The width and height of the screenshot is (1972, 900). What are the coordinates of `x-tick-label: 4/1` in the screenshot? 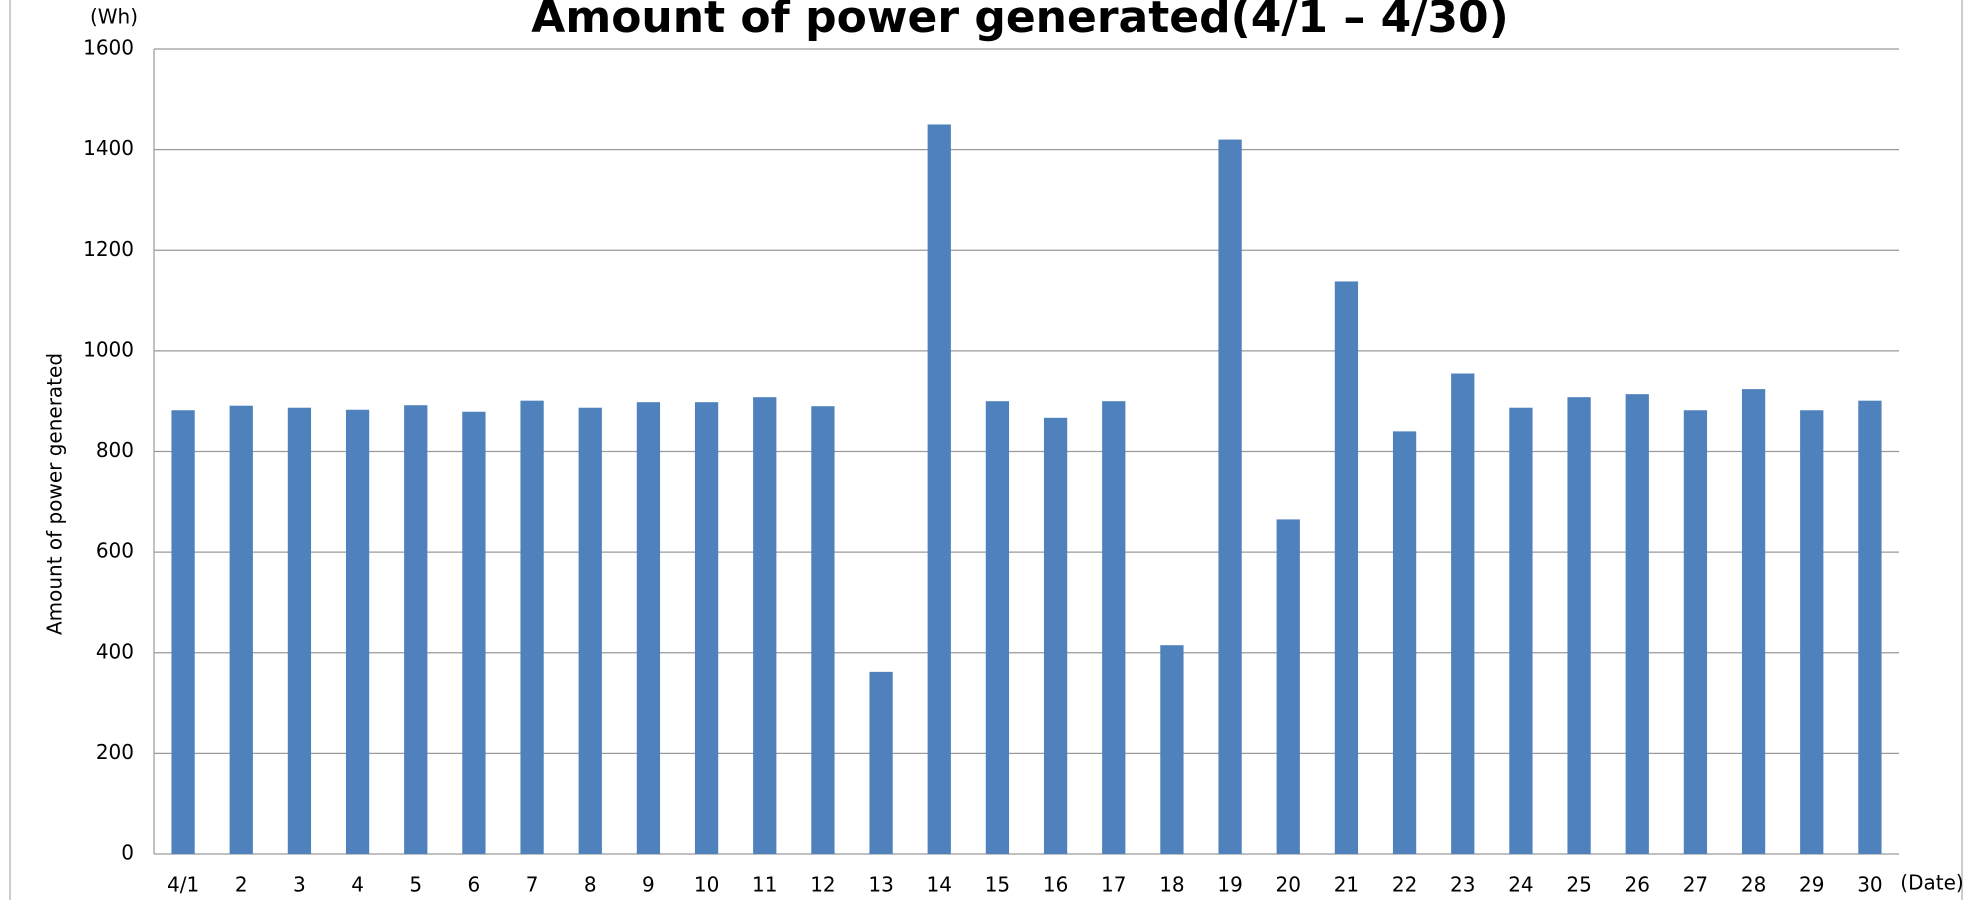 It's located at (183, 885).